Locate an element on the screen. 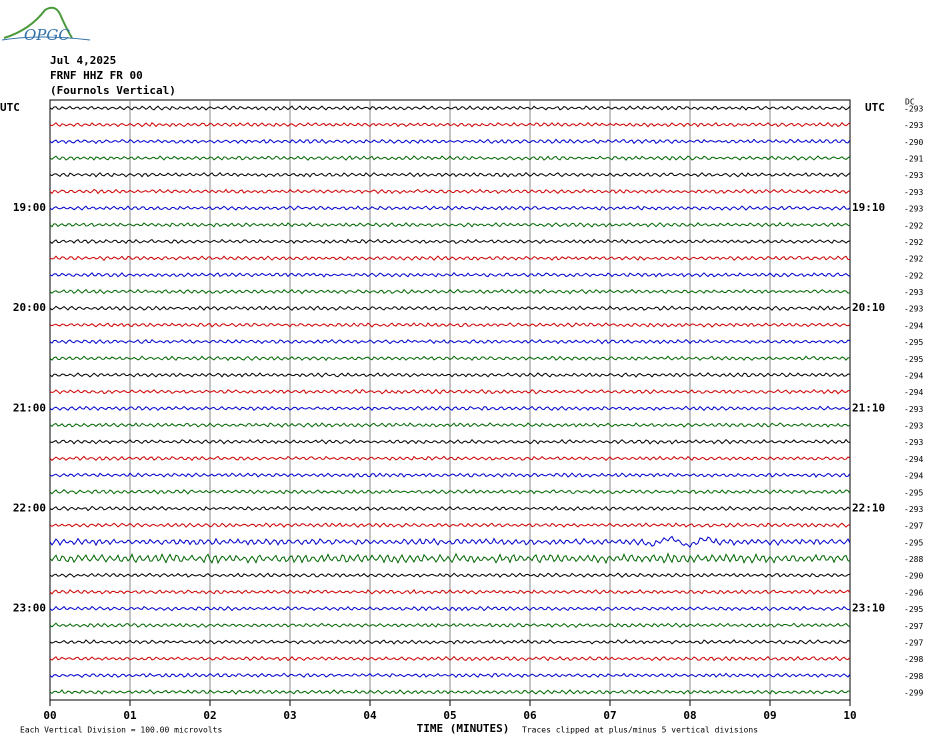 The width and height of the screenshot is (930, 744). left-time-label: 19:00 is located at coordinates (29, 207).